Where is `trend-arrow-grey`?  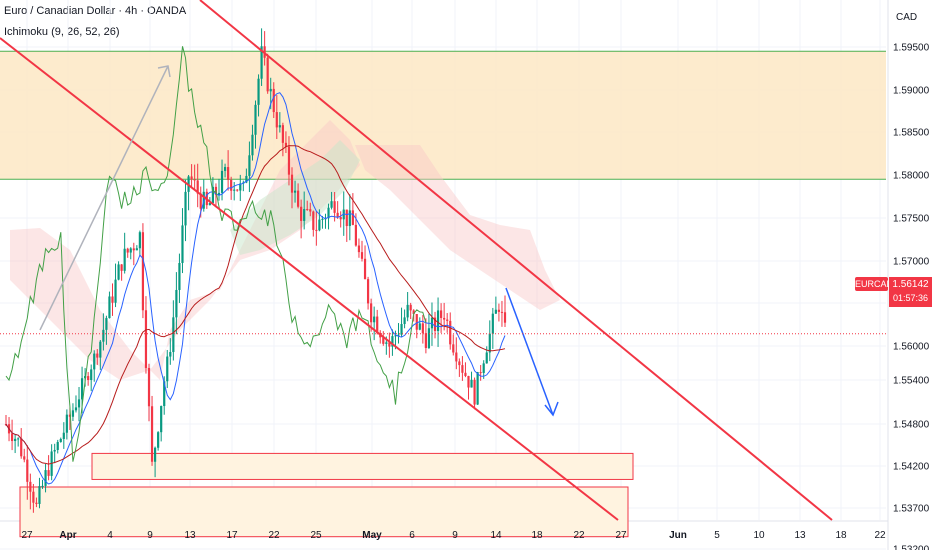 trend-arrow-grey is located at coordinates (104, 198).